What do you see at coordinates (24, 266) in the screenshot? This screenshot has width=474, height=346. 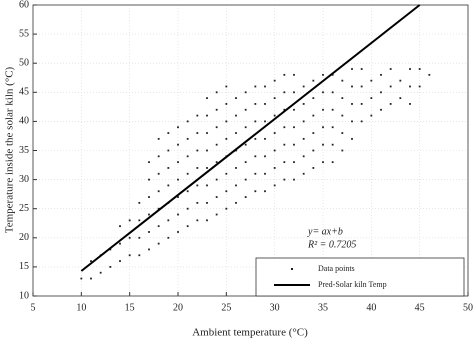 I see `y-tick-label: 15` at bounding box center [24, 266].